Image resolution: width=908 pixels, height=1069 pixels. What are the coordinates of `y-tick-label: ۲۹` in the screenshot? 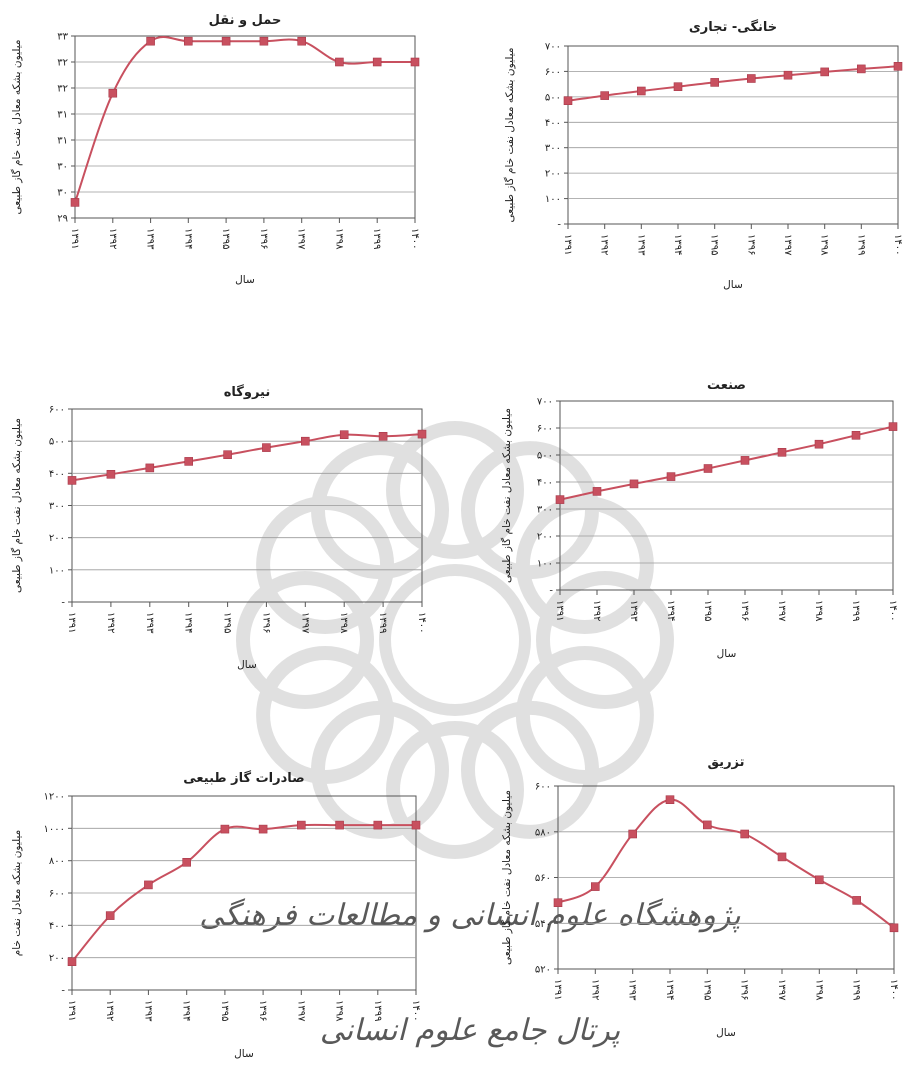 It's located at (62, 219).